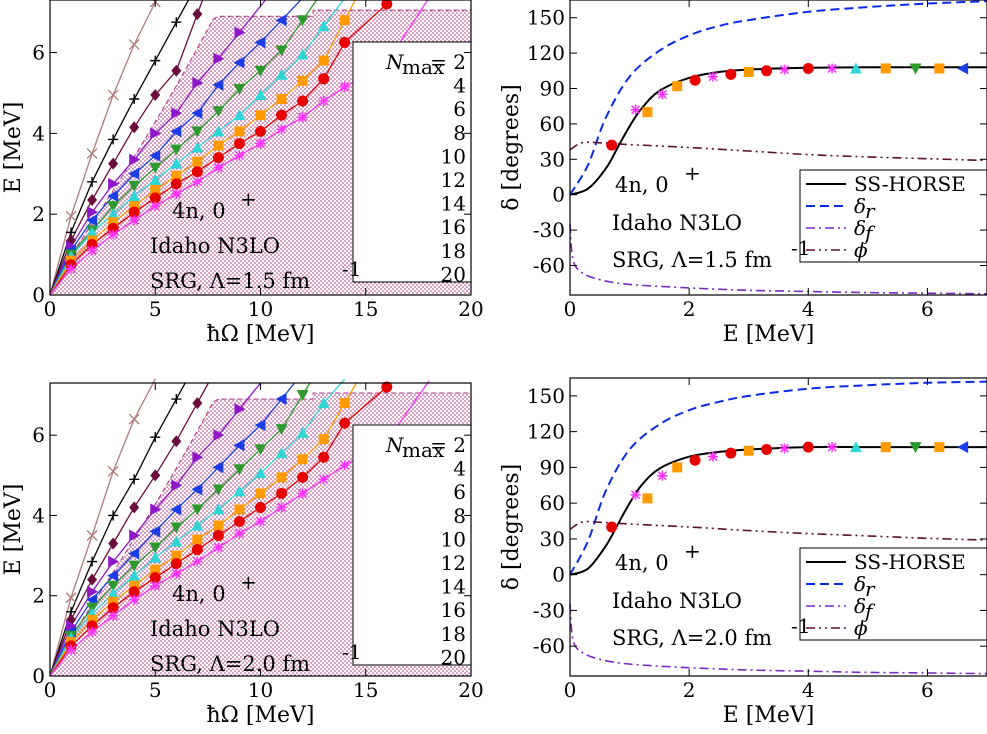  What do you see at coordinates (423, 450) in the screenshot?
I see `energy-panel-2-legend-title-sub: max` at bounding box center [423, 450].